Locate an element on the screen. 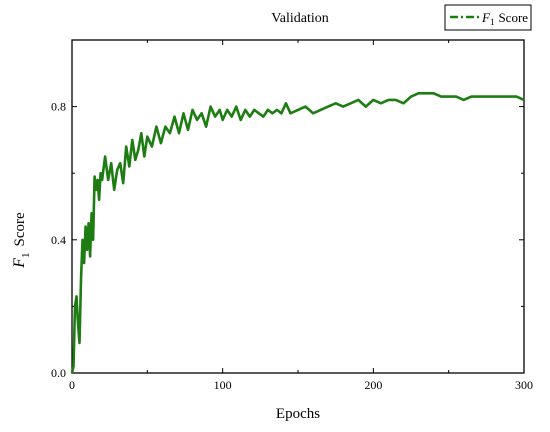 This screenshot has width=550, height=432. y-axis-label-text: Score is located at coordinates (20, 229).